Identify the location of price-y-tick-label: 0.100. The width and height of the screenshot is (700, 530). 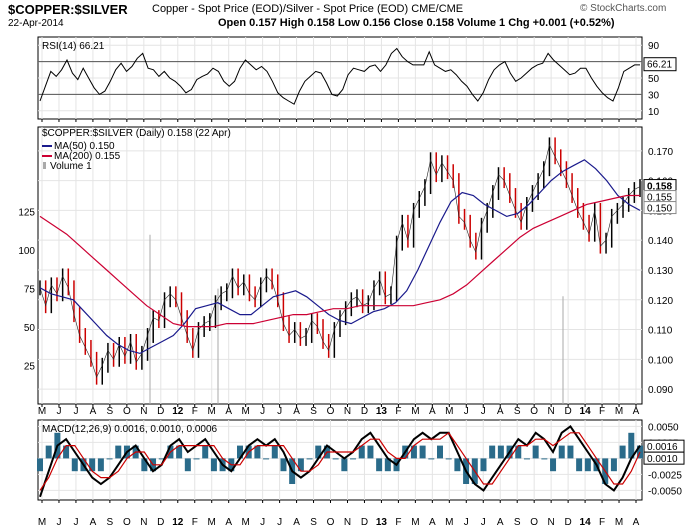
(660, 360).